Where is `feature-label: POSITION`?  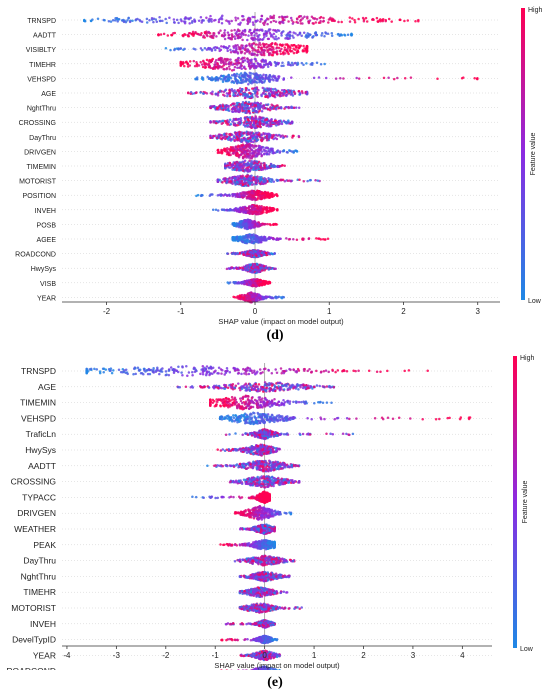 feature-label: POSITION is located at coordinates (39, 196).